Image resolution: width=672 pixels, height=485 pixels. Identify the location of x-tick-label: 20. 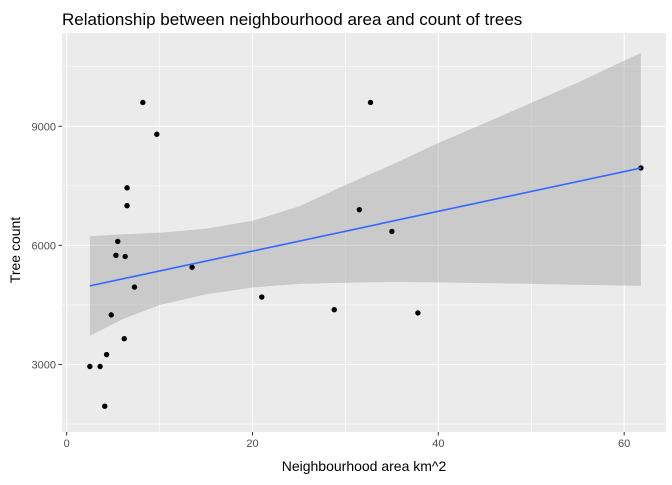
(252, 444).